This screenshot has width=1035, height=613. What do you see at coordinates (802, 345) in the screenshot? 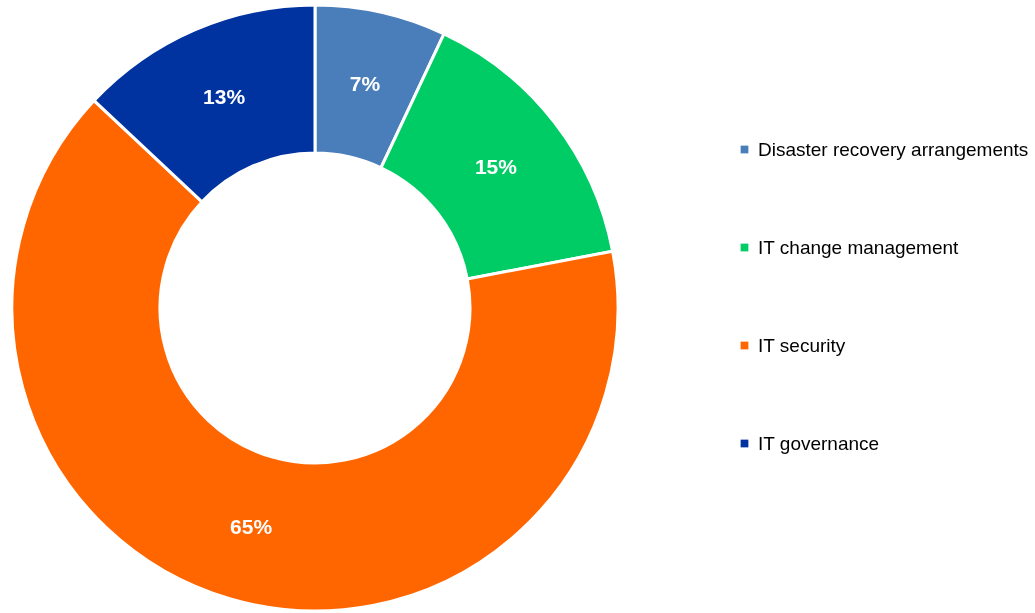
I see `legend-label: IT security` at bounding box center [802, 345].